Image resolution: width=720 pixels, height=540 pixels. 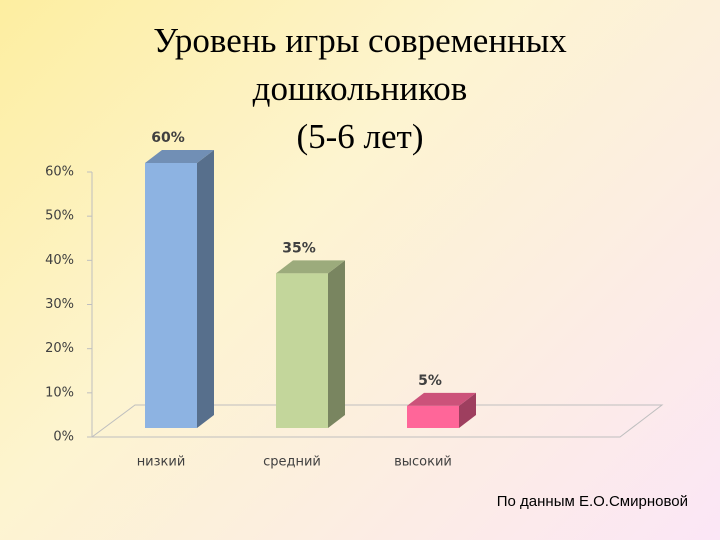 I want to click on x-tick-label: высокий, so click(x=423, y=462).